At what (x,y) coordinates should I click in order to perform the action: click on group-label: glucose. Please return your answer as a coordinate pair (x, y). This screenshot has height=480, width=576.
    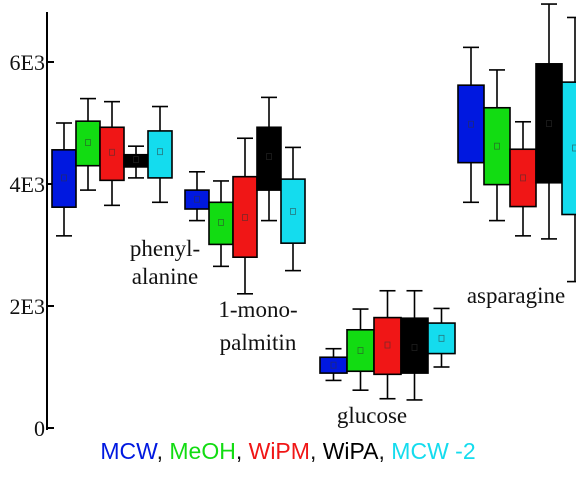
    Looking at the image, I should click on (372, 415).